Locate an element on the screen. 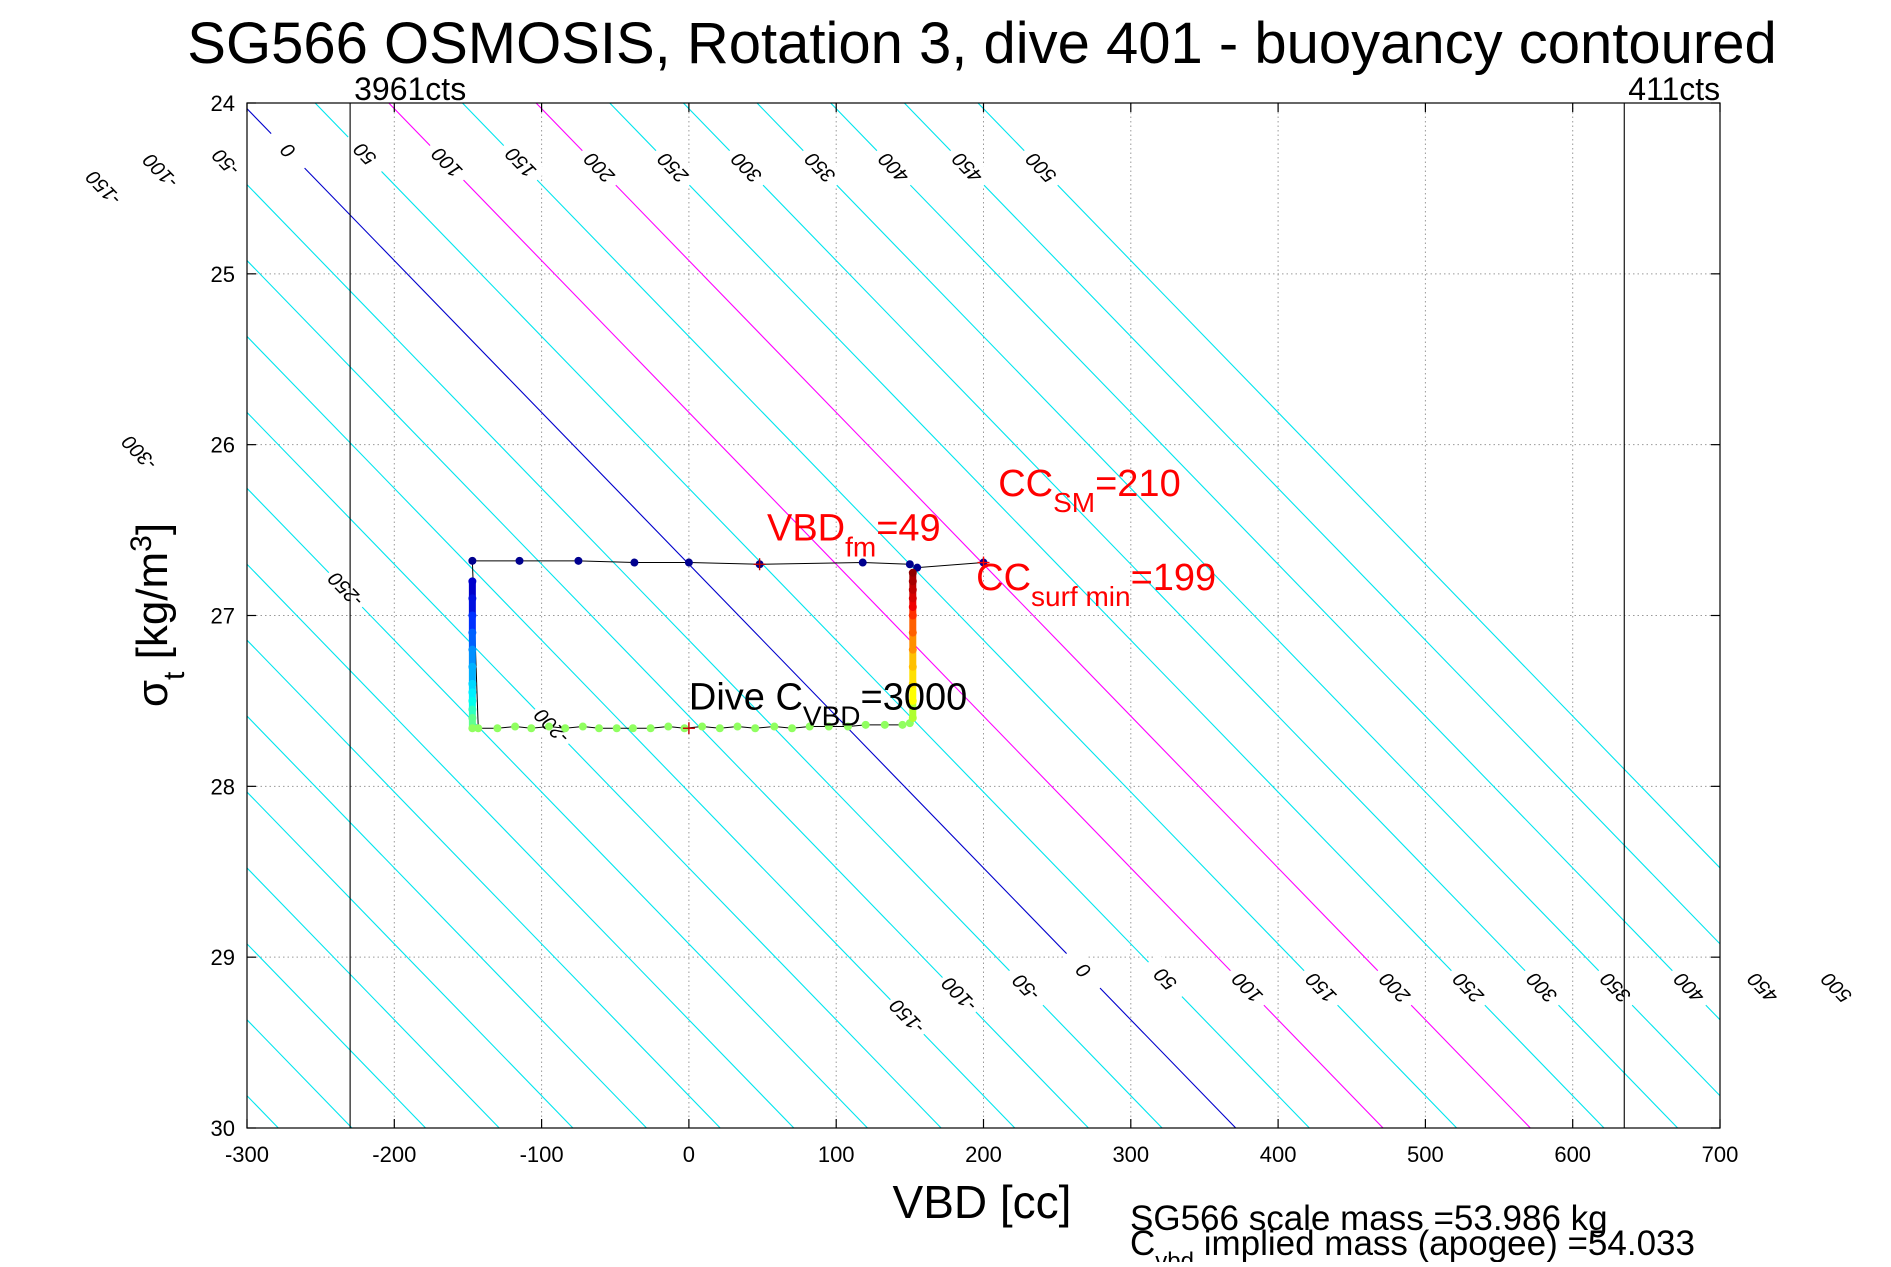  x-tick-label: -200 is located at coordinates (394, 1154).